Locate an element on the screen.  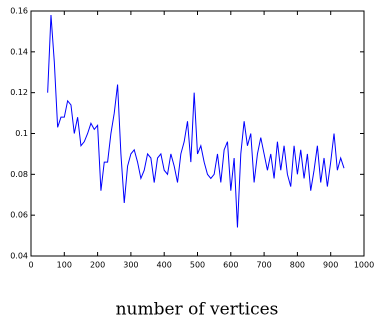
x-tick-label: 900 is located at coordinates (330, 265).